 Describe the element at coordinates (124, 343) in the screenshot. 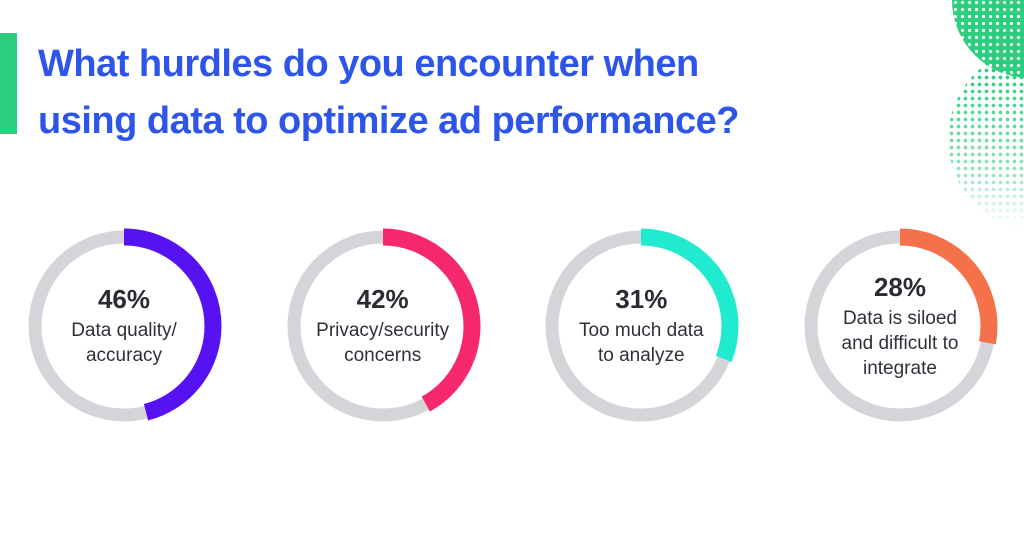

I see `donut-label: Data quality/ accuracy` at that location.